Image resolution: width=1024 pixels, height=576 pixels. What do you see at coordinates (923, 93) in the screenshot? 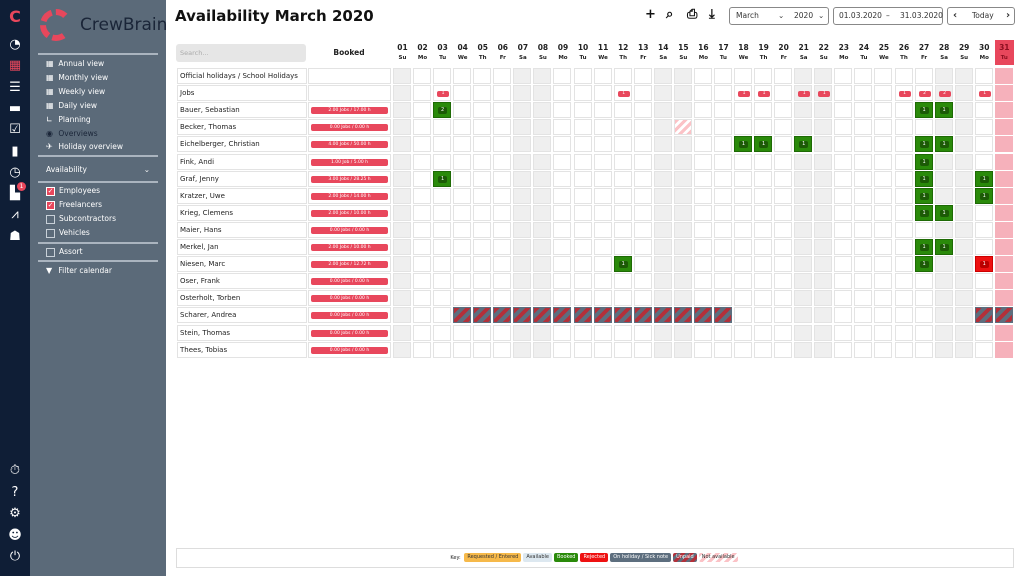
I see `day-cell: 2` at bounding box center [923, 93].